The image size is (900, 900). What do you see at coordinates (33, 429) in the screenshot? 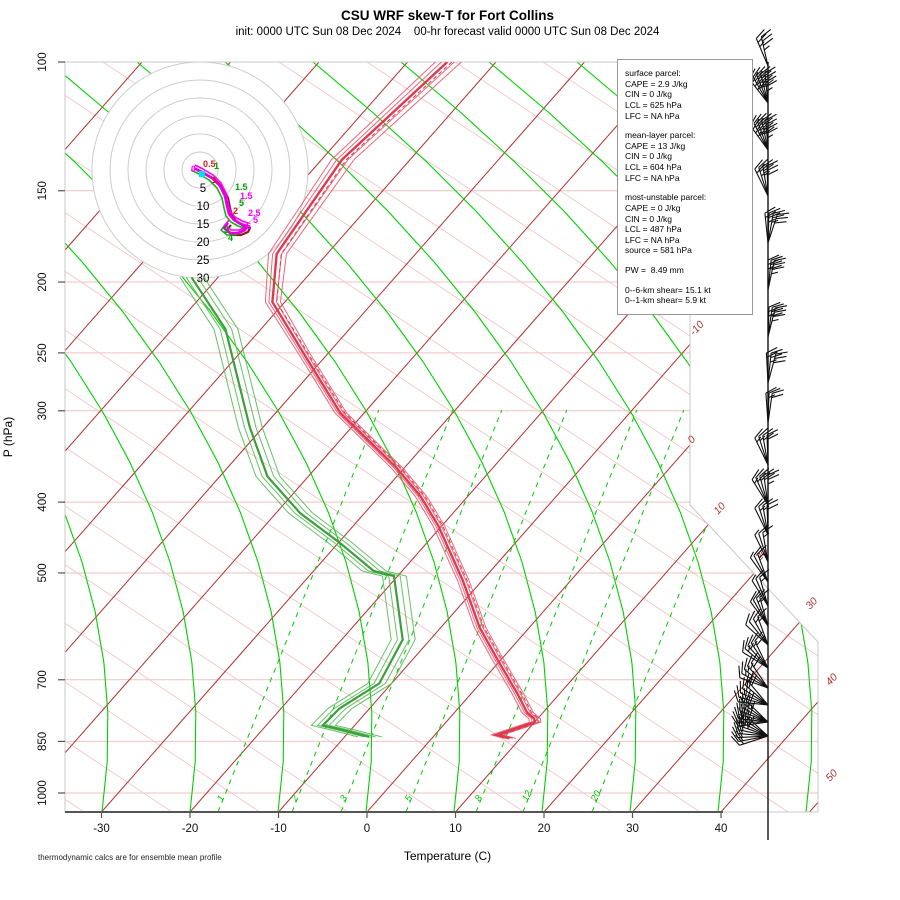
I see `y-axis: 100 150 200 250 300 400 500 700 850 1000 P (hPa)` at bounding box center [33, 429].